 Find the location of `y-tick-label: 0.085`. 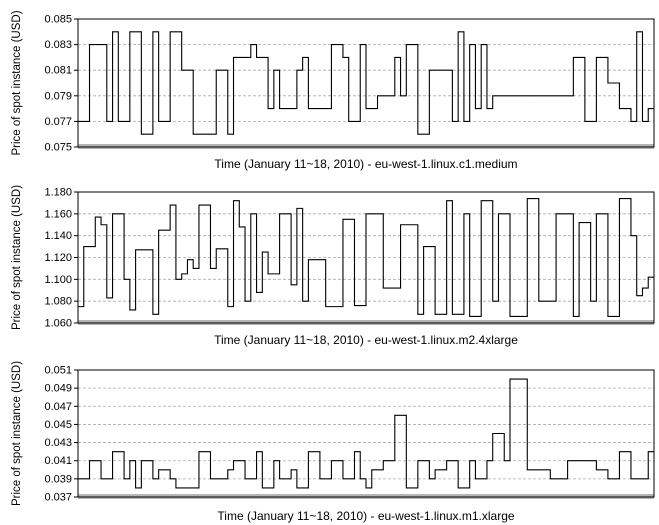

y-tick-label: 0.085 is located at coordinates (58, 20).